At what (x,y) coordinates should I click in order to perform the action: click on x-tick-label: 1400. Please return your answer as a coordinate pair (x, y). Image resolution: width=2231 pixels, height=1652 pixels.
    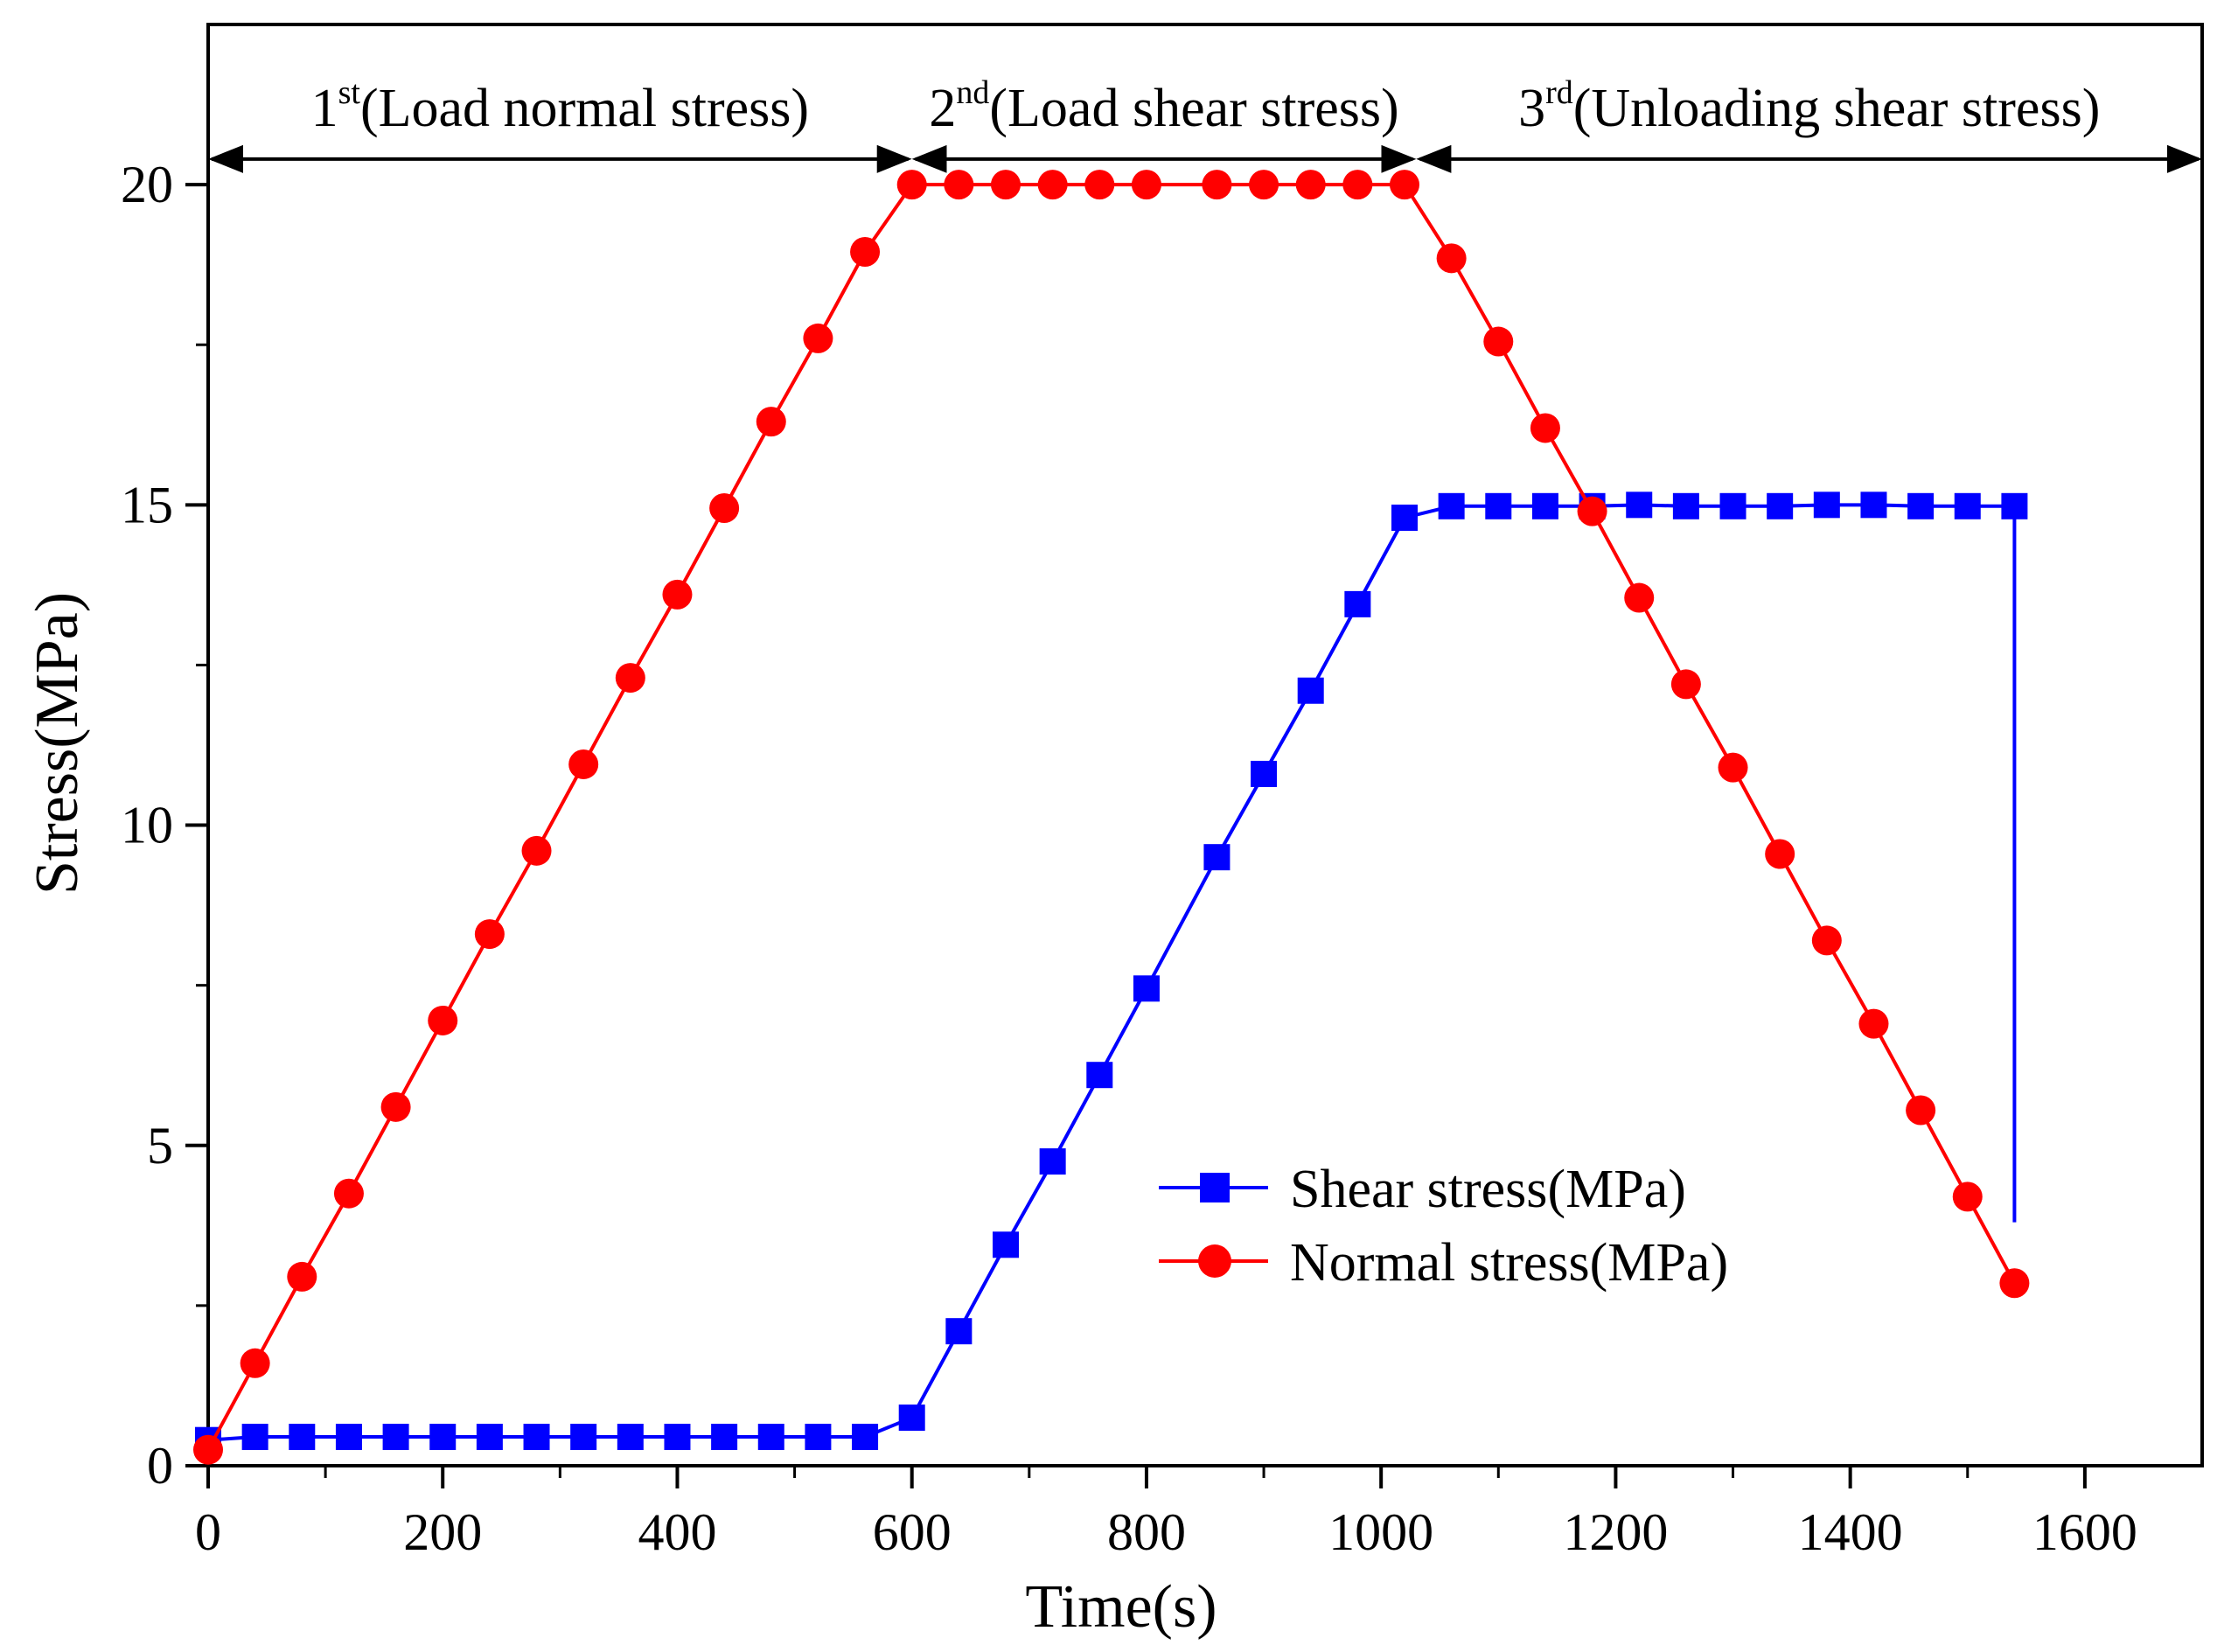
    Looking at the image, I should click on (1850, 1532).